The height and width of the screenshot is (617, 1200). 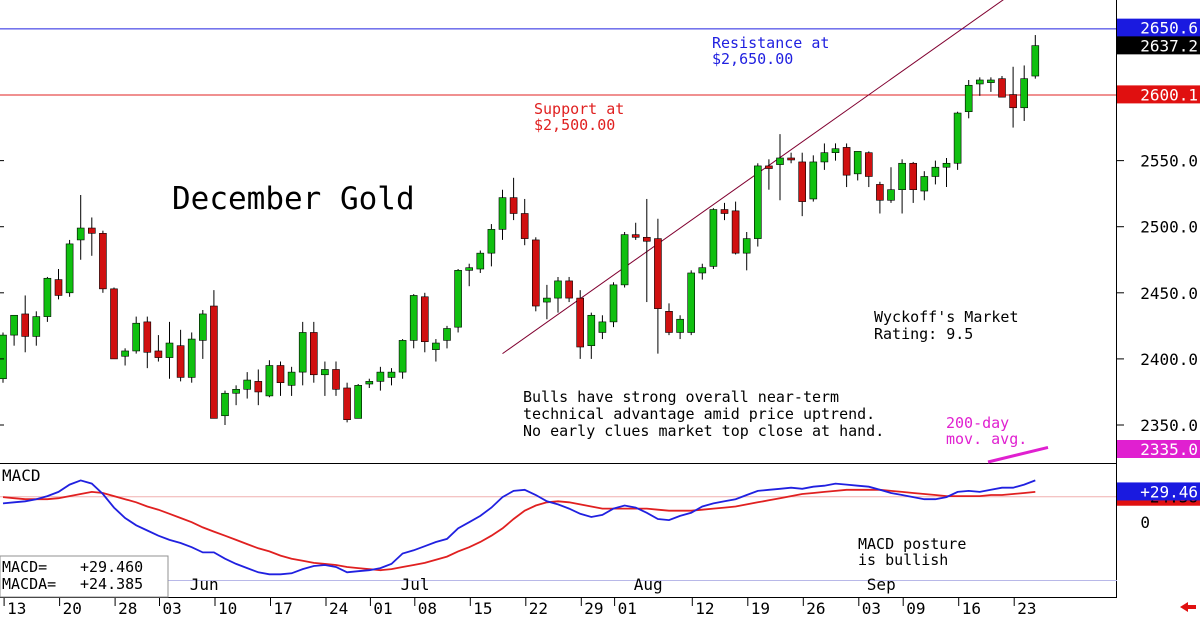 What do you see at coordinates (283, 608) in the screenshot?
I see `time-tick-label: 17` at bounding box center [283, 608].